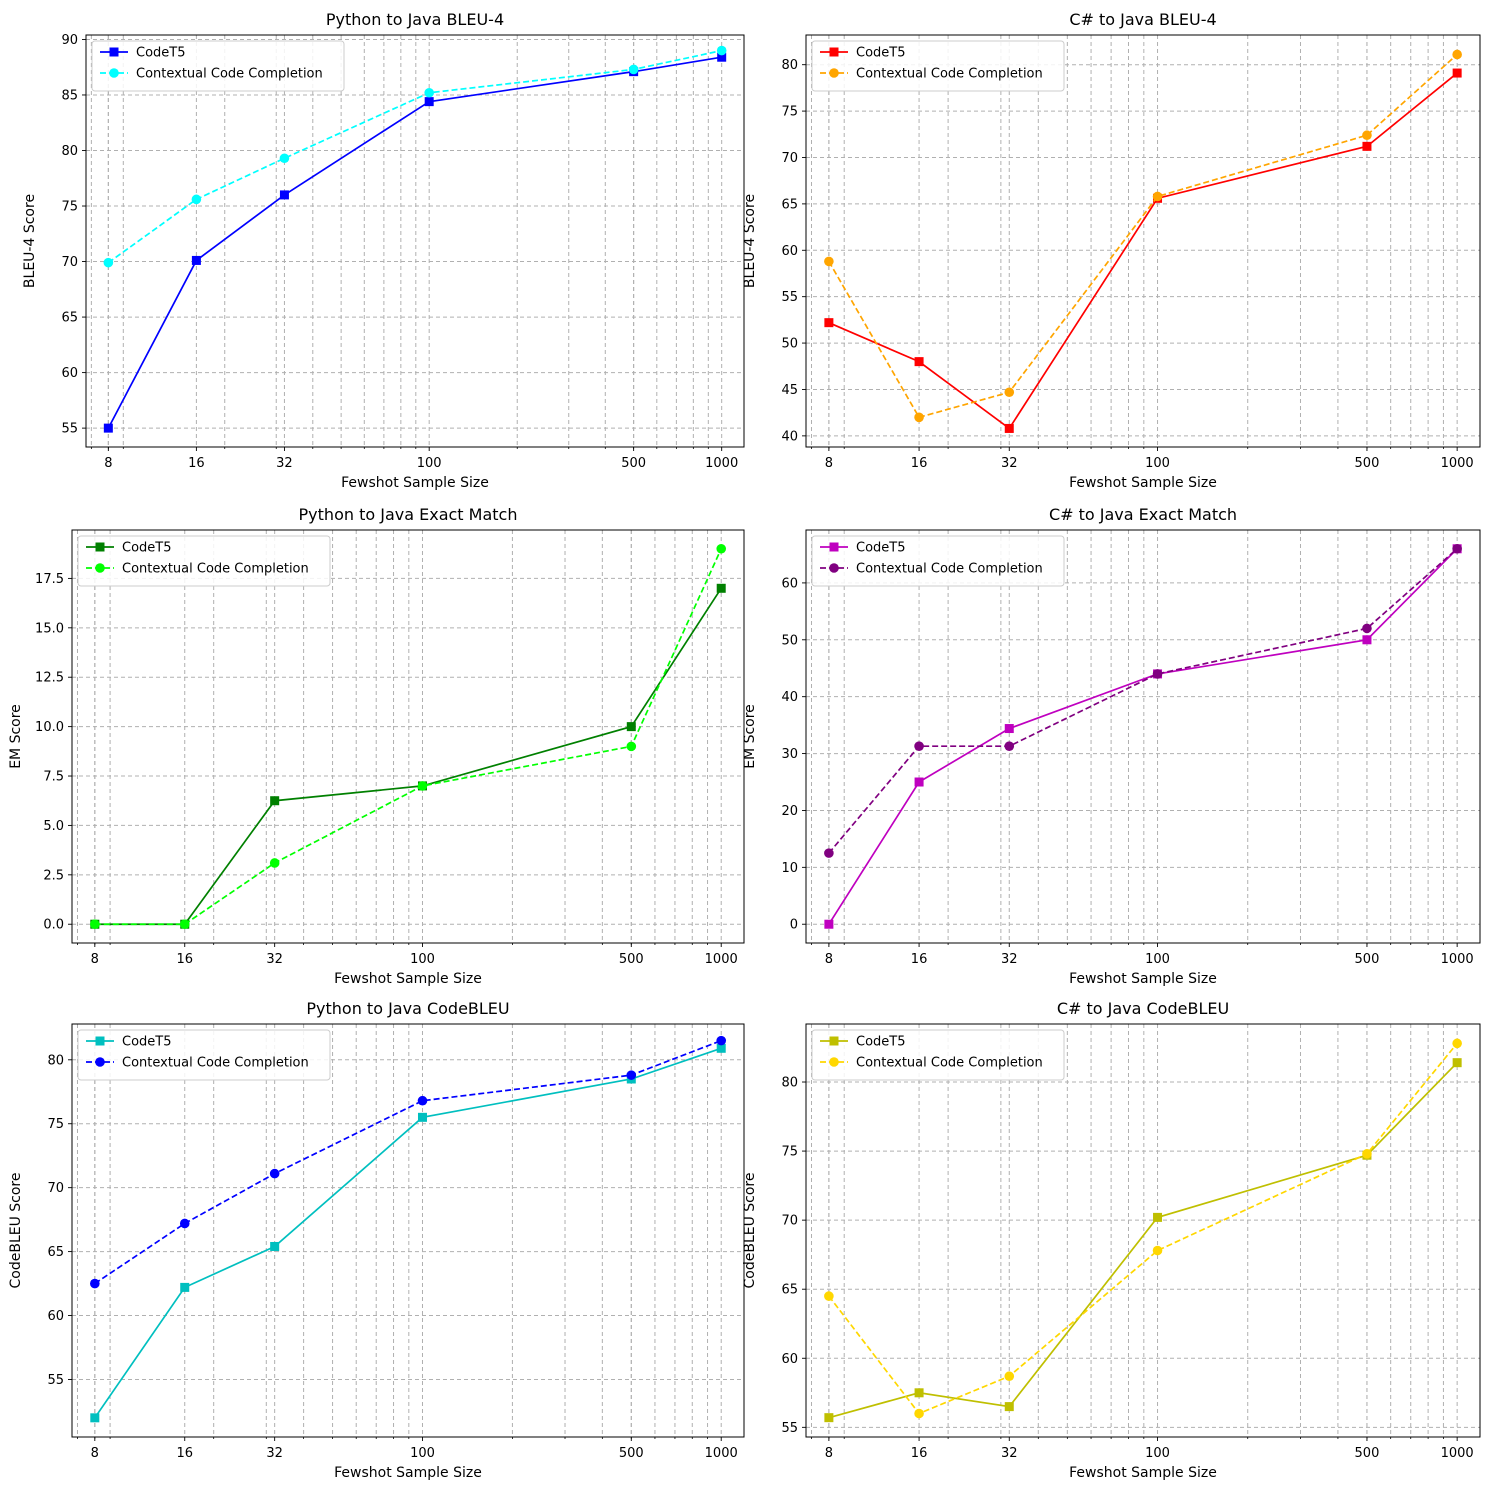 Image resolution: width=1490 pixels, height=1490 pixels. Describe the element at coordinates (49, 727) in the screenshot. I see `y-tick-label: 10.0` at that location.